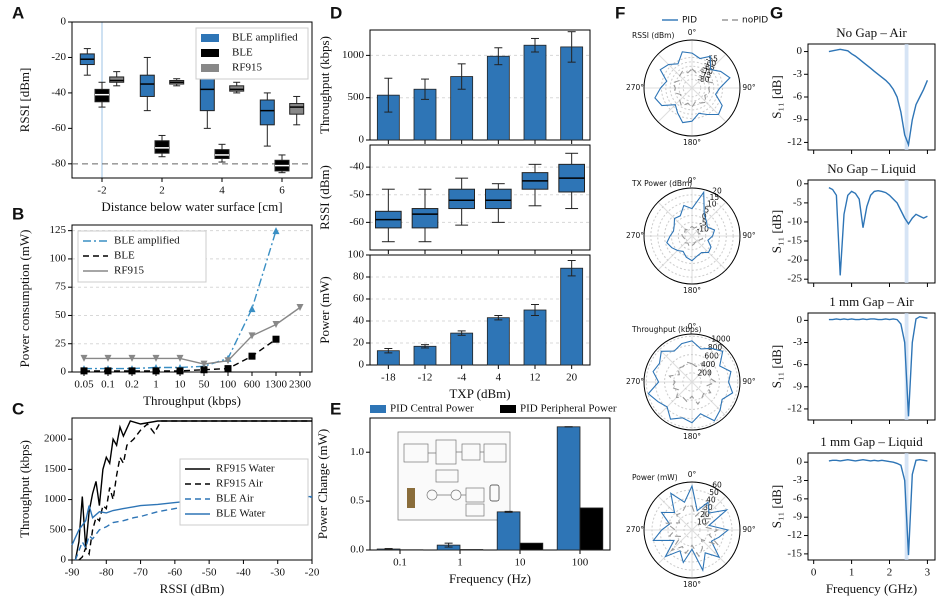  I want to click on x-tick-label: 1, so click(156, 385).